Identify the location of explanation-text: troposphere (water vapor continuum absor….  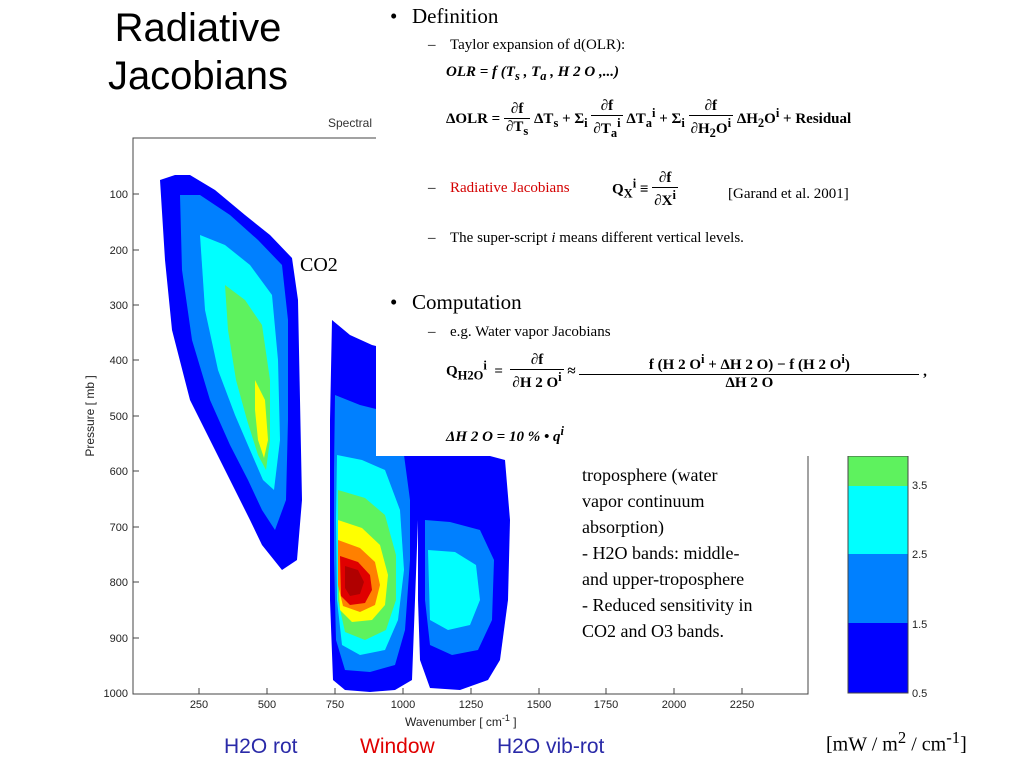
(697, 553).